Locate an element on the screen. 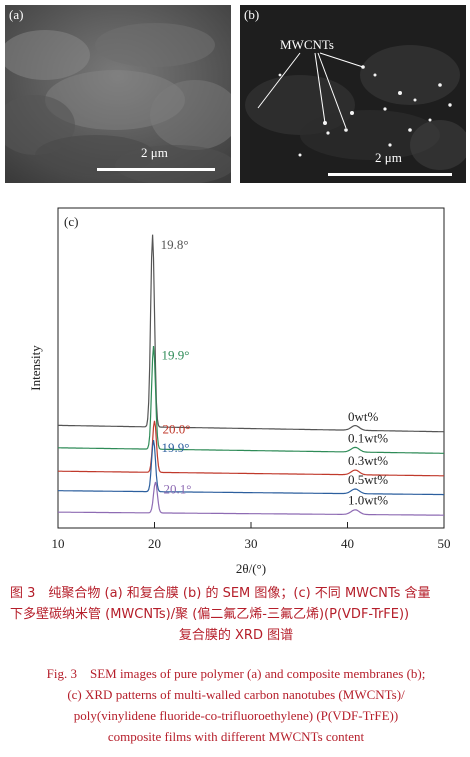 This screenshot has height=757, width=470. sem-b-panel-label: (b) is located at coordinates (252, 14).